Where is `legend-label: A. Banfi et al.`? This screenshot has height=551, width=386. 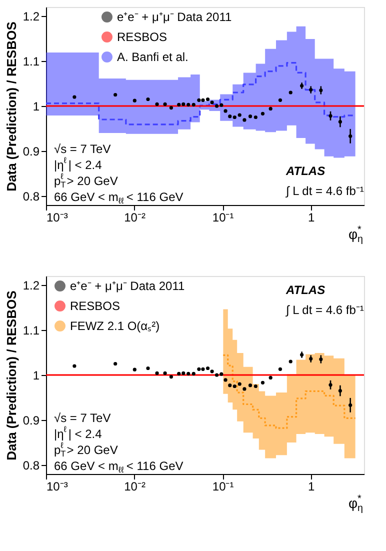
legend-label: A. Banfi et al. is located at coordinates (152, 57).